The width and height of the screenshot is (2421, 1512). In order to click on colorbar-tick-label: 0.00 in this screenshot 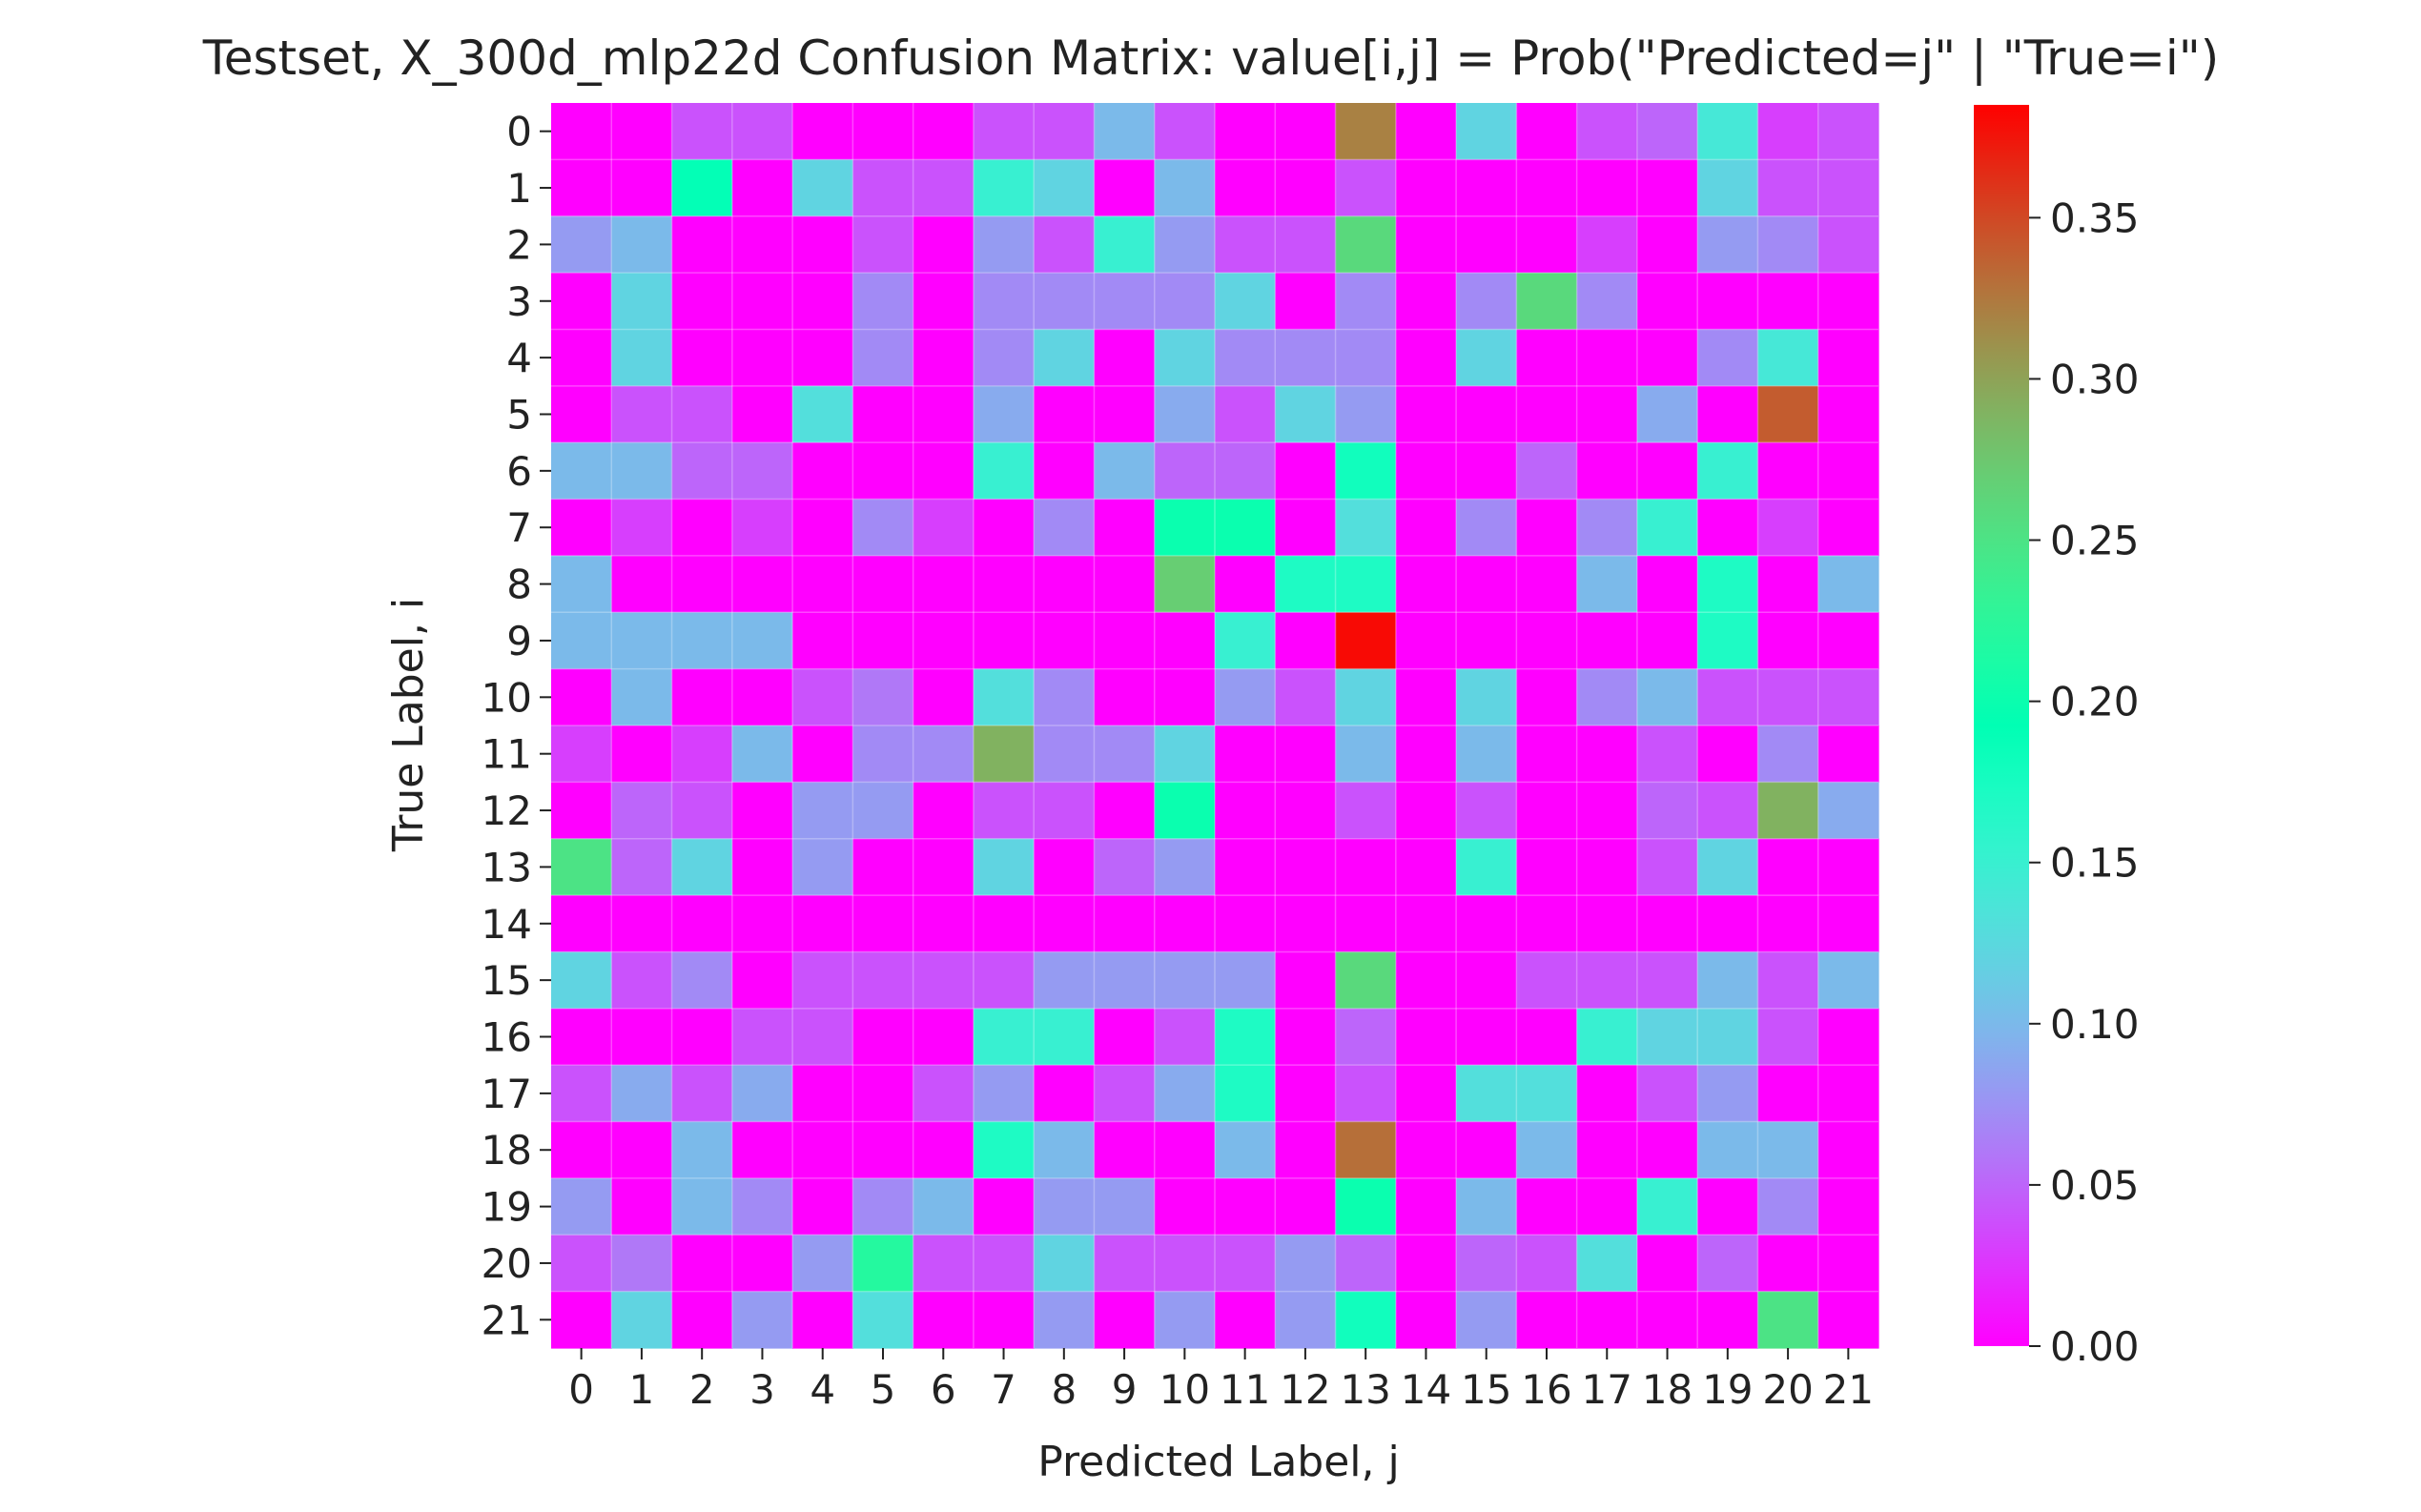, I will do `click(2095, 1346)`.